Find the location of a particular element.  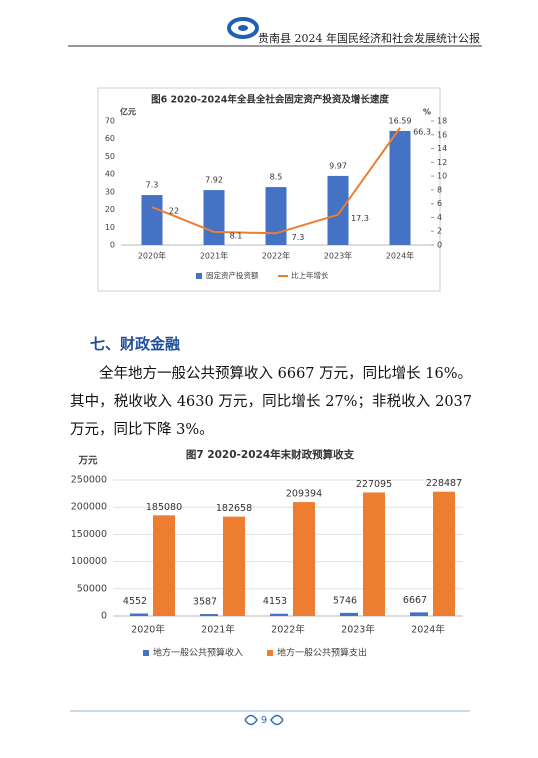

y2-tick-label: 6 is located at coordinates (439, 203).